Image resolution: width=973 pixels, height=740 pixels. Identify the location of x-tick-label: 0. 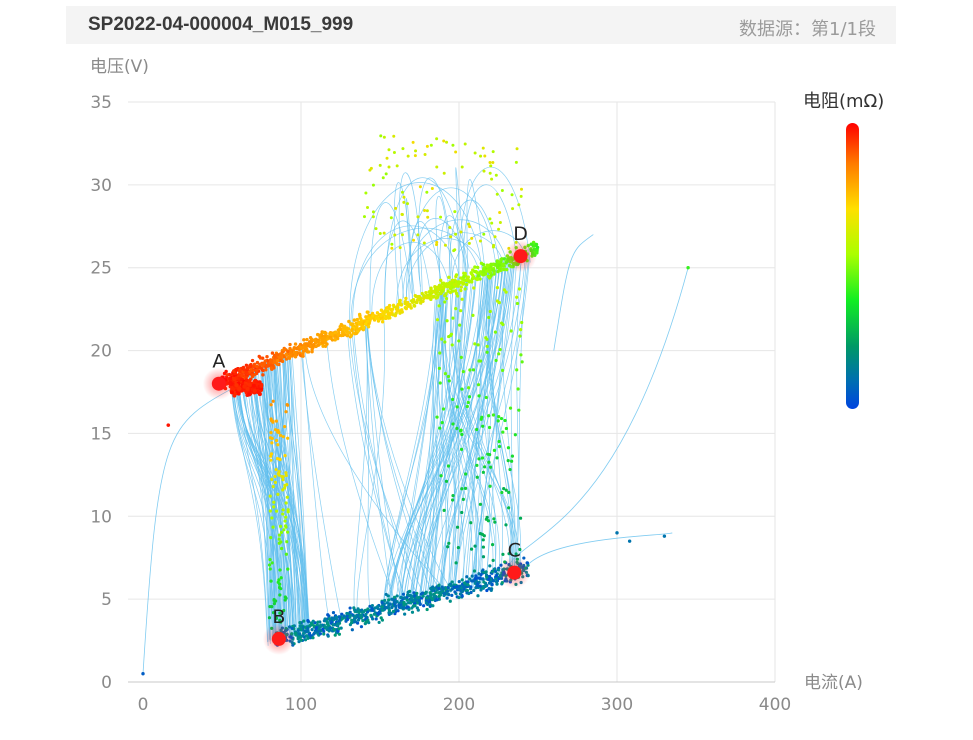
(143, 705).